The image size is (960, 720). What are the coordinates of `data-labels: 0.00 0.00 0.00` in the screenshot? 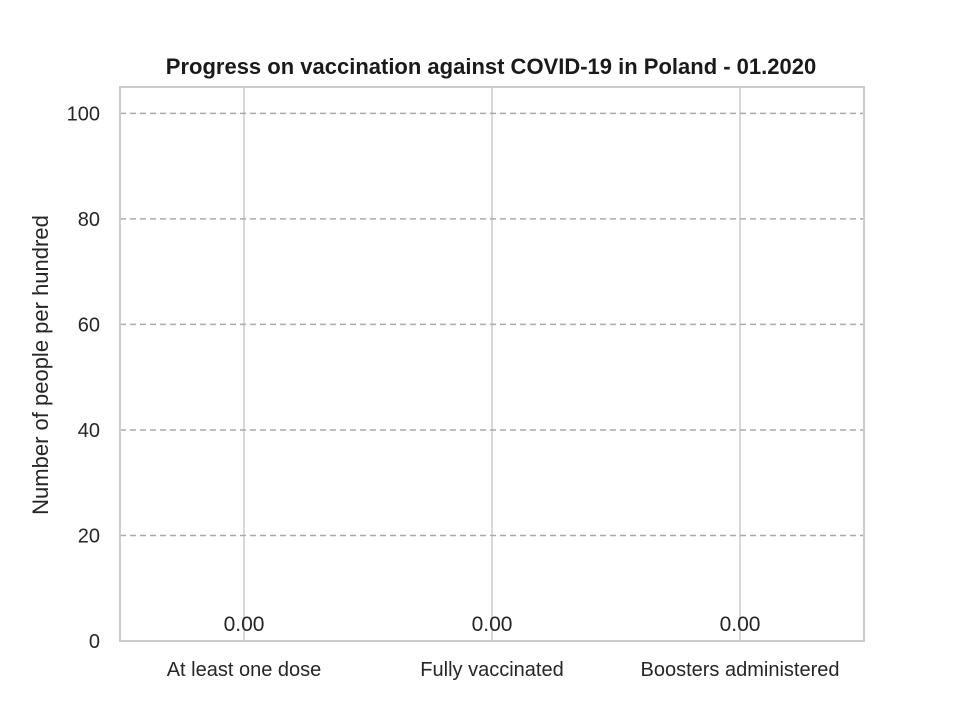 It's located at (492, 624).